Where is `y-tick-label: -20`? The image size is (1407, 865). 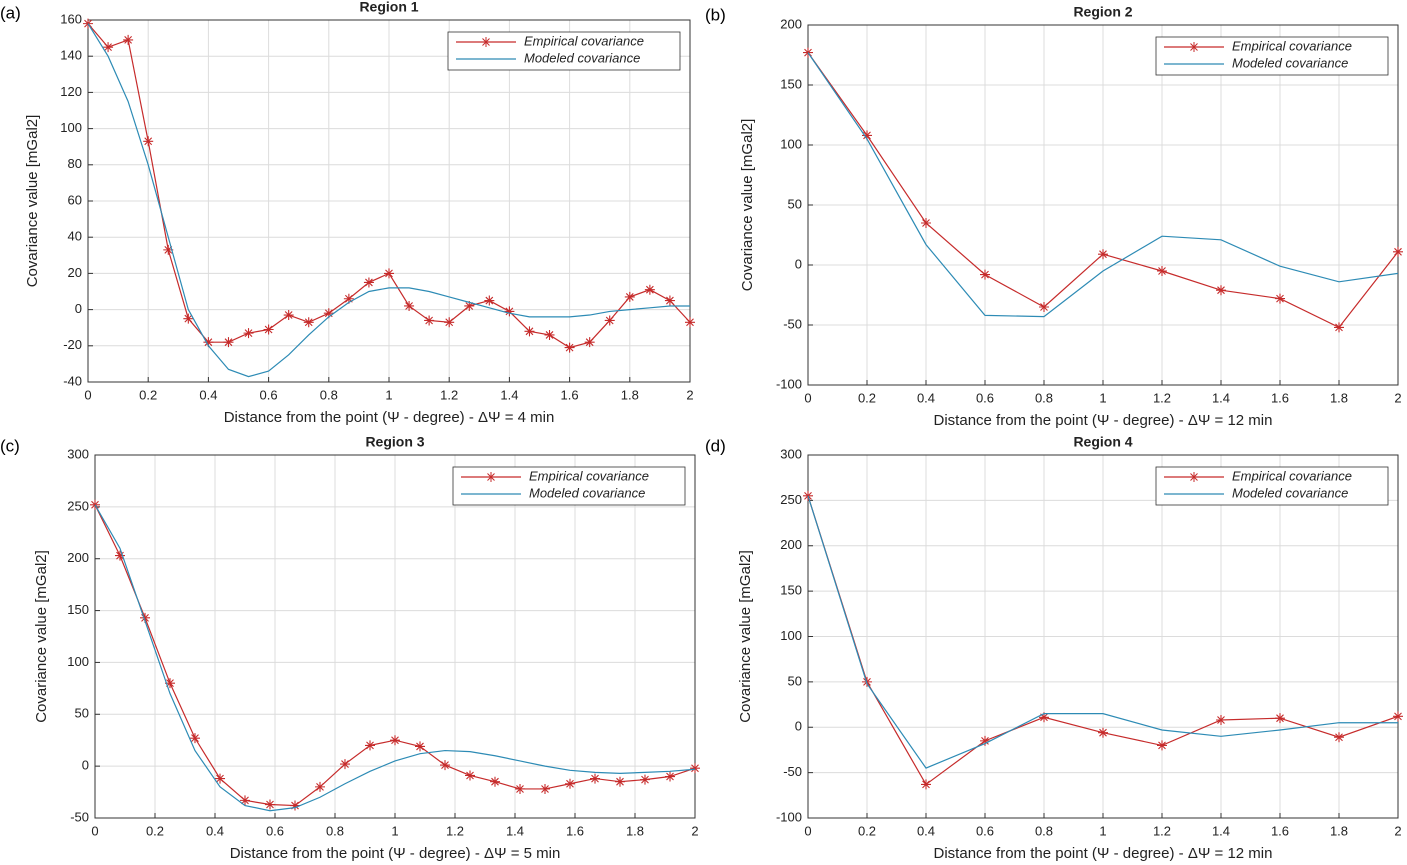
y-tick-label: -20 is located at coordinates (72, 344).